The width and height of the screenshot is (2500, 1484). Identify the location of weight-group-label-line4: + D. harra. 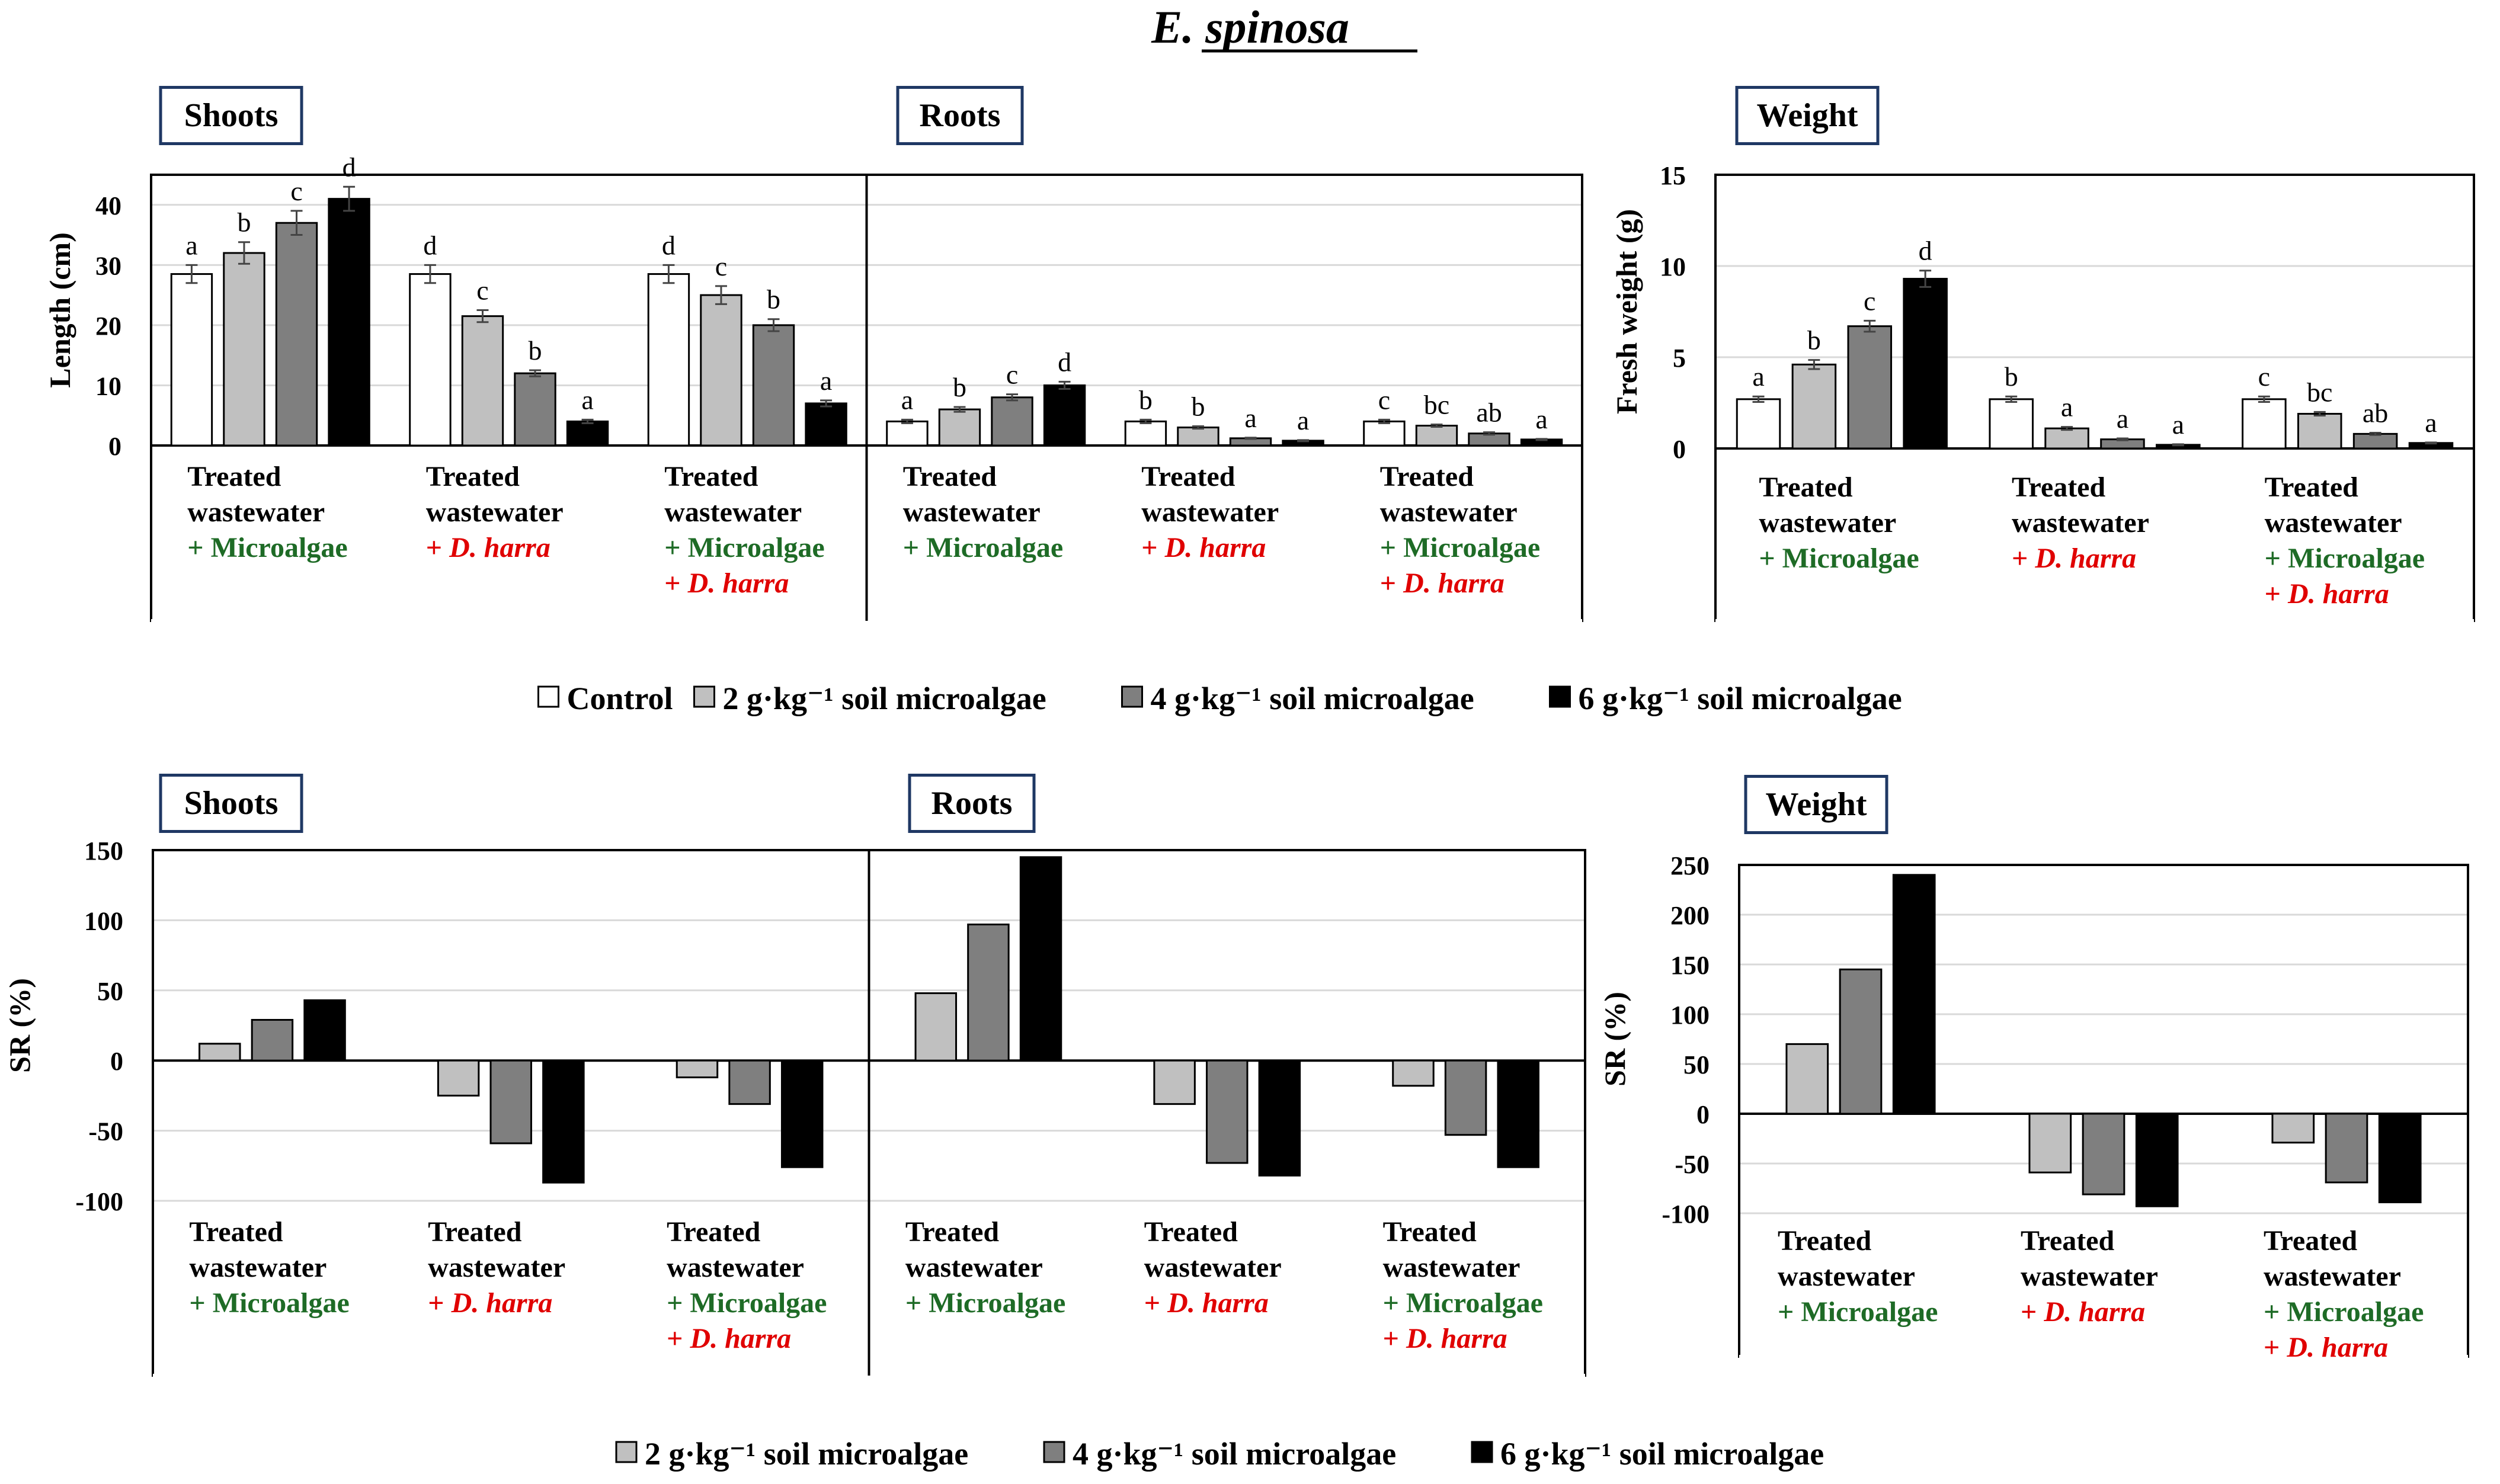
(2327, 594).